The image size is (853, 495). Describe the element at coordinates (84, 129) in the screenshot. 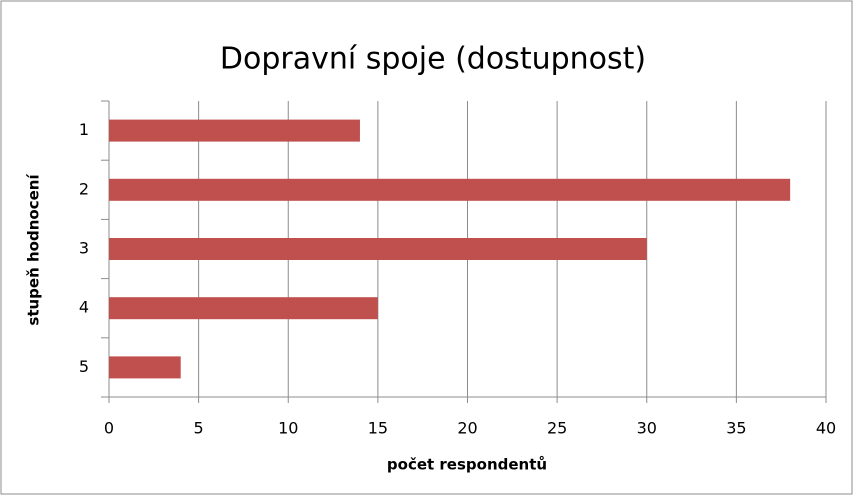

I see `y-tick-label: 1` at that location.